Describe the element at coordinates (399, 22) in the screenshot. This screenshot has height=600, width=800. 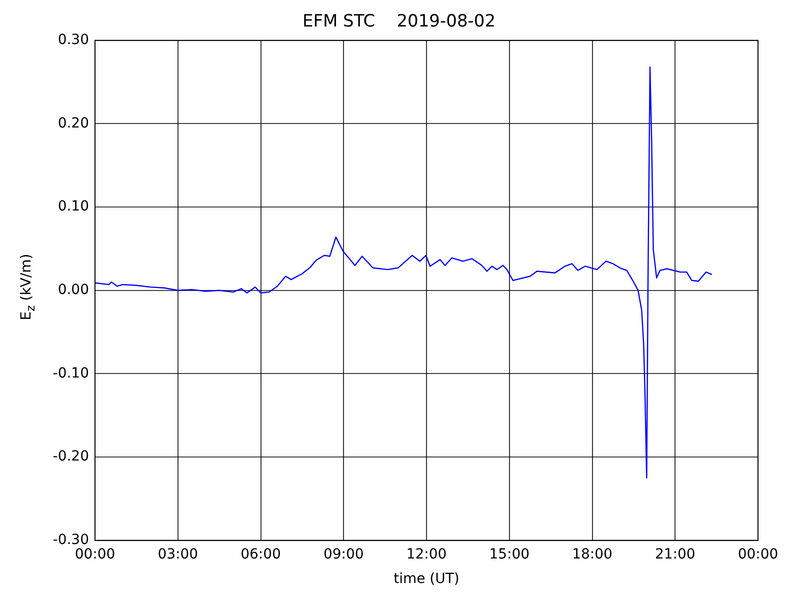
I see `chart-title: EFM STC 2019-08-02` at that location.